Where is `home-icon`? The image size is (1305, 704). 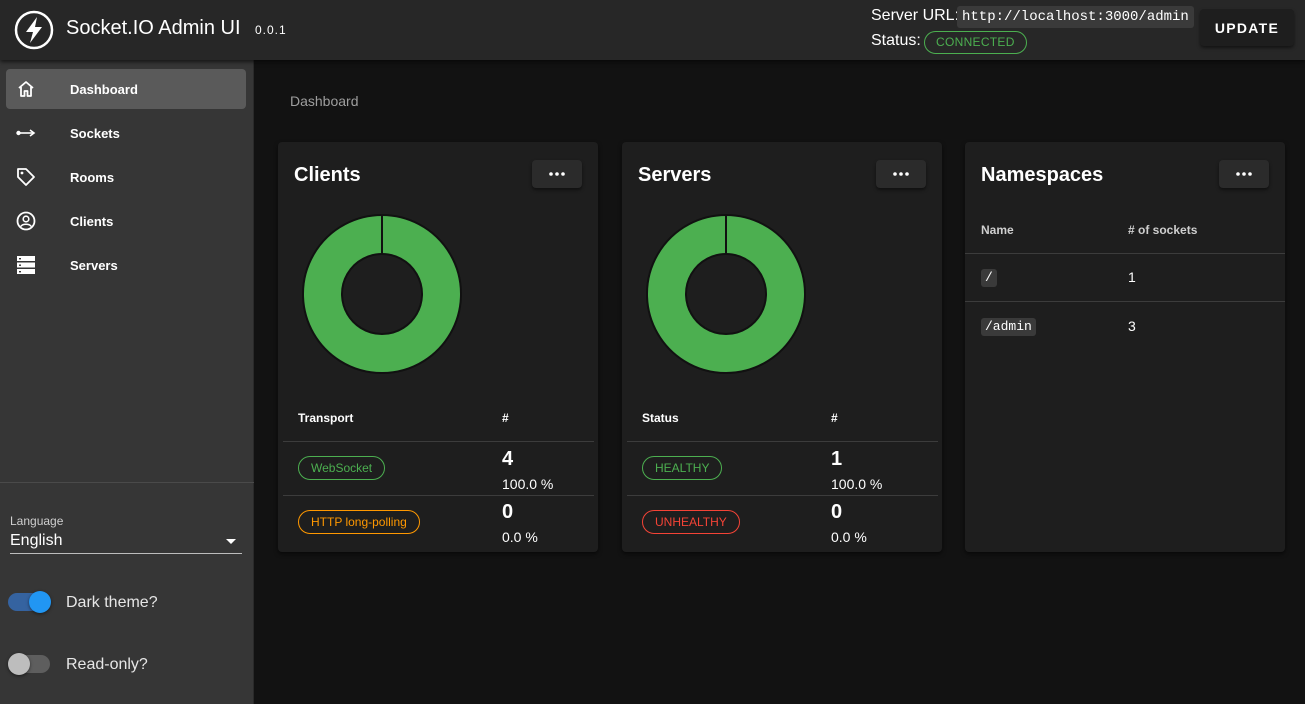 home-icon is located at coordinates (26, 89).